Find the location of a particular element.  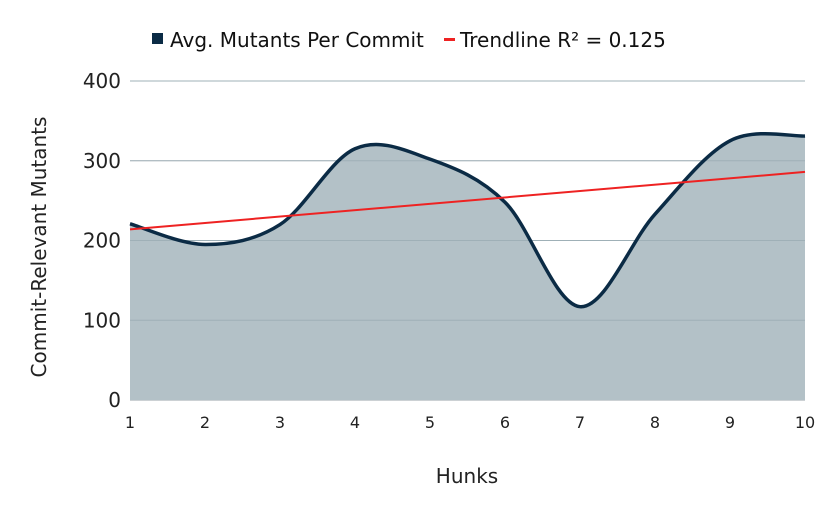

y-tick-label: 200 is located at coordinates (102, 241).